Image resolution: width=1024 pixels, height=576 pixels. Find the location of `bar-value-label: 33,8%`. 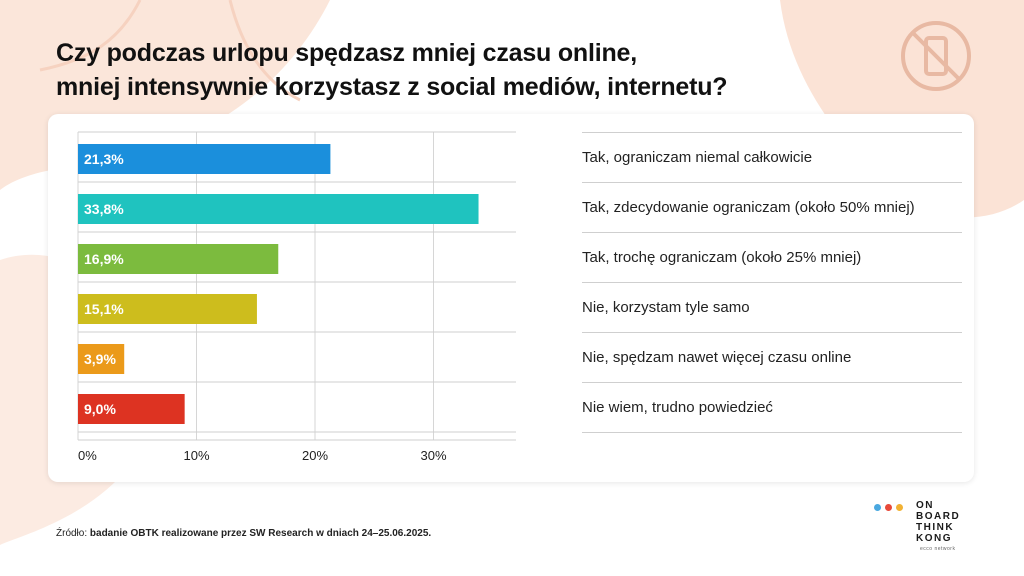

bar-value-label: 33,8% is located at coordinates (104, 209).